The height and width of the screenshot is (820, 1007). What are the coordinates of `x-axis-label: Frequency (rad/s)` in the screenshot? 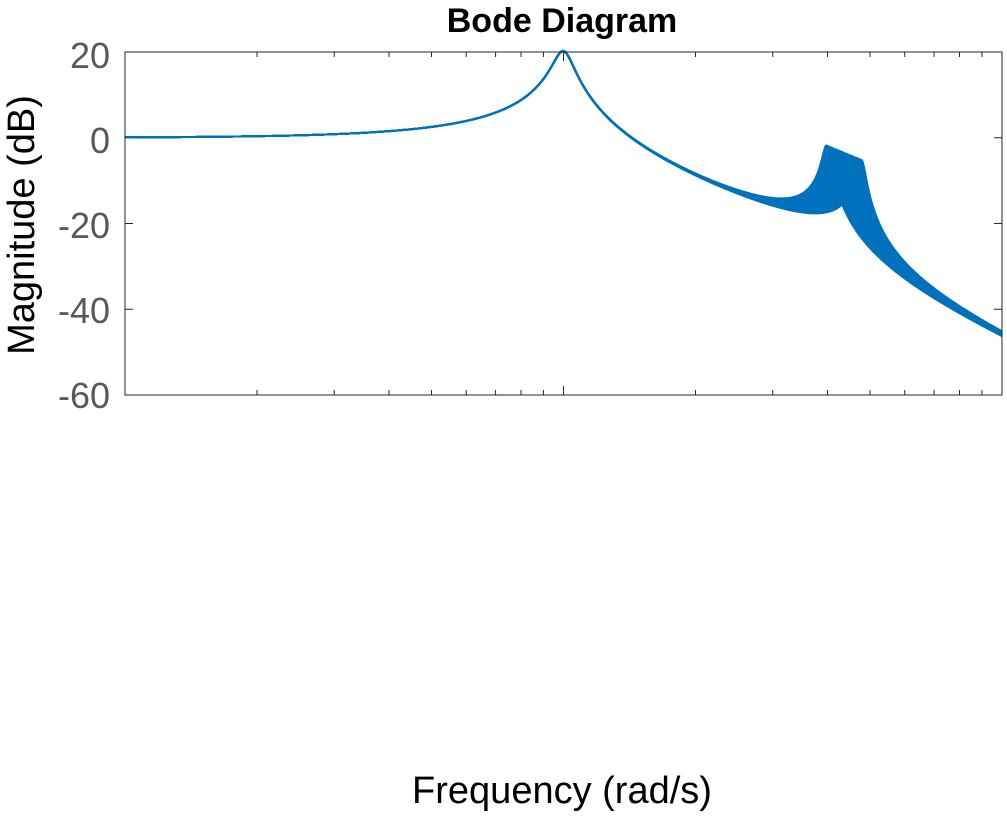 It's located at (562, 791).